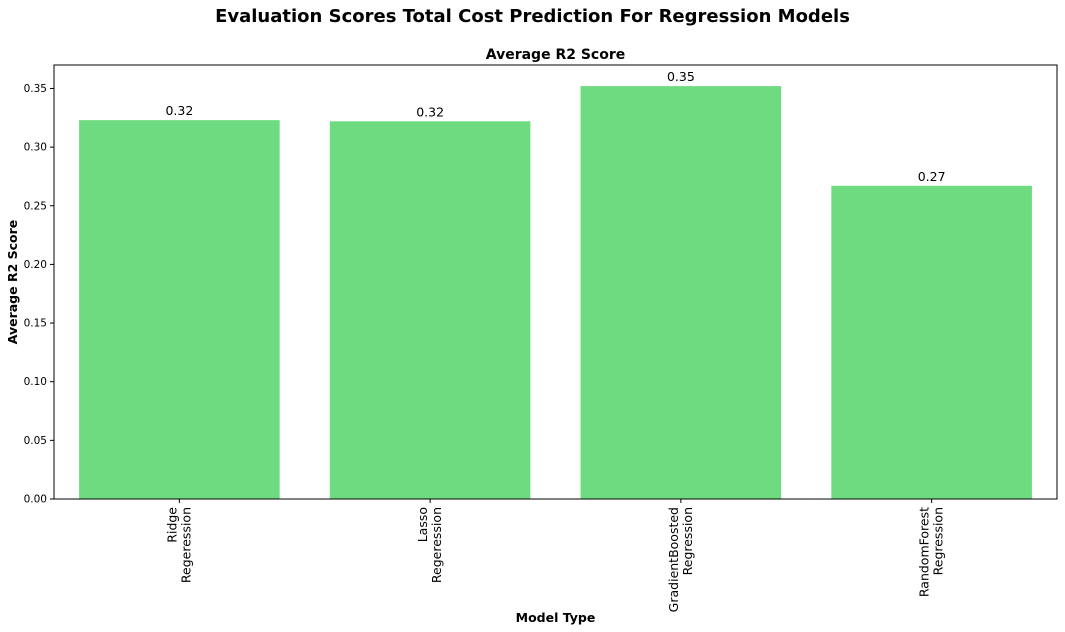  I want to click on y-tick-label: 0.00, so click(35, 500).